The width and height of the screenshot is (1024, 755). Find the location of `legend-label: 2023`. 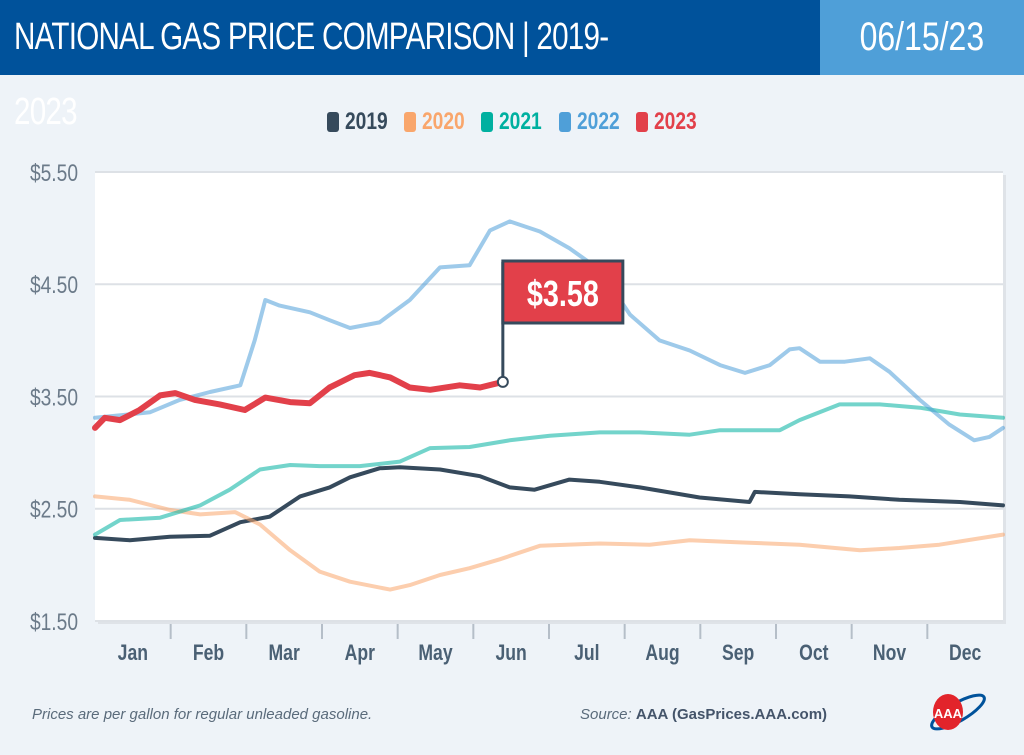

legend-label: 2023 is located at coordinates (675, 121).